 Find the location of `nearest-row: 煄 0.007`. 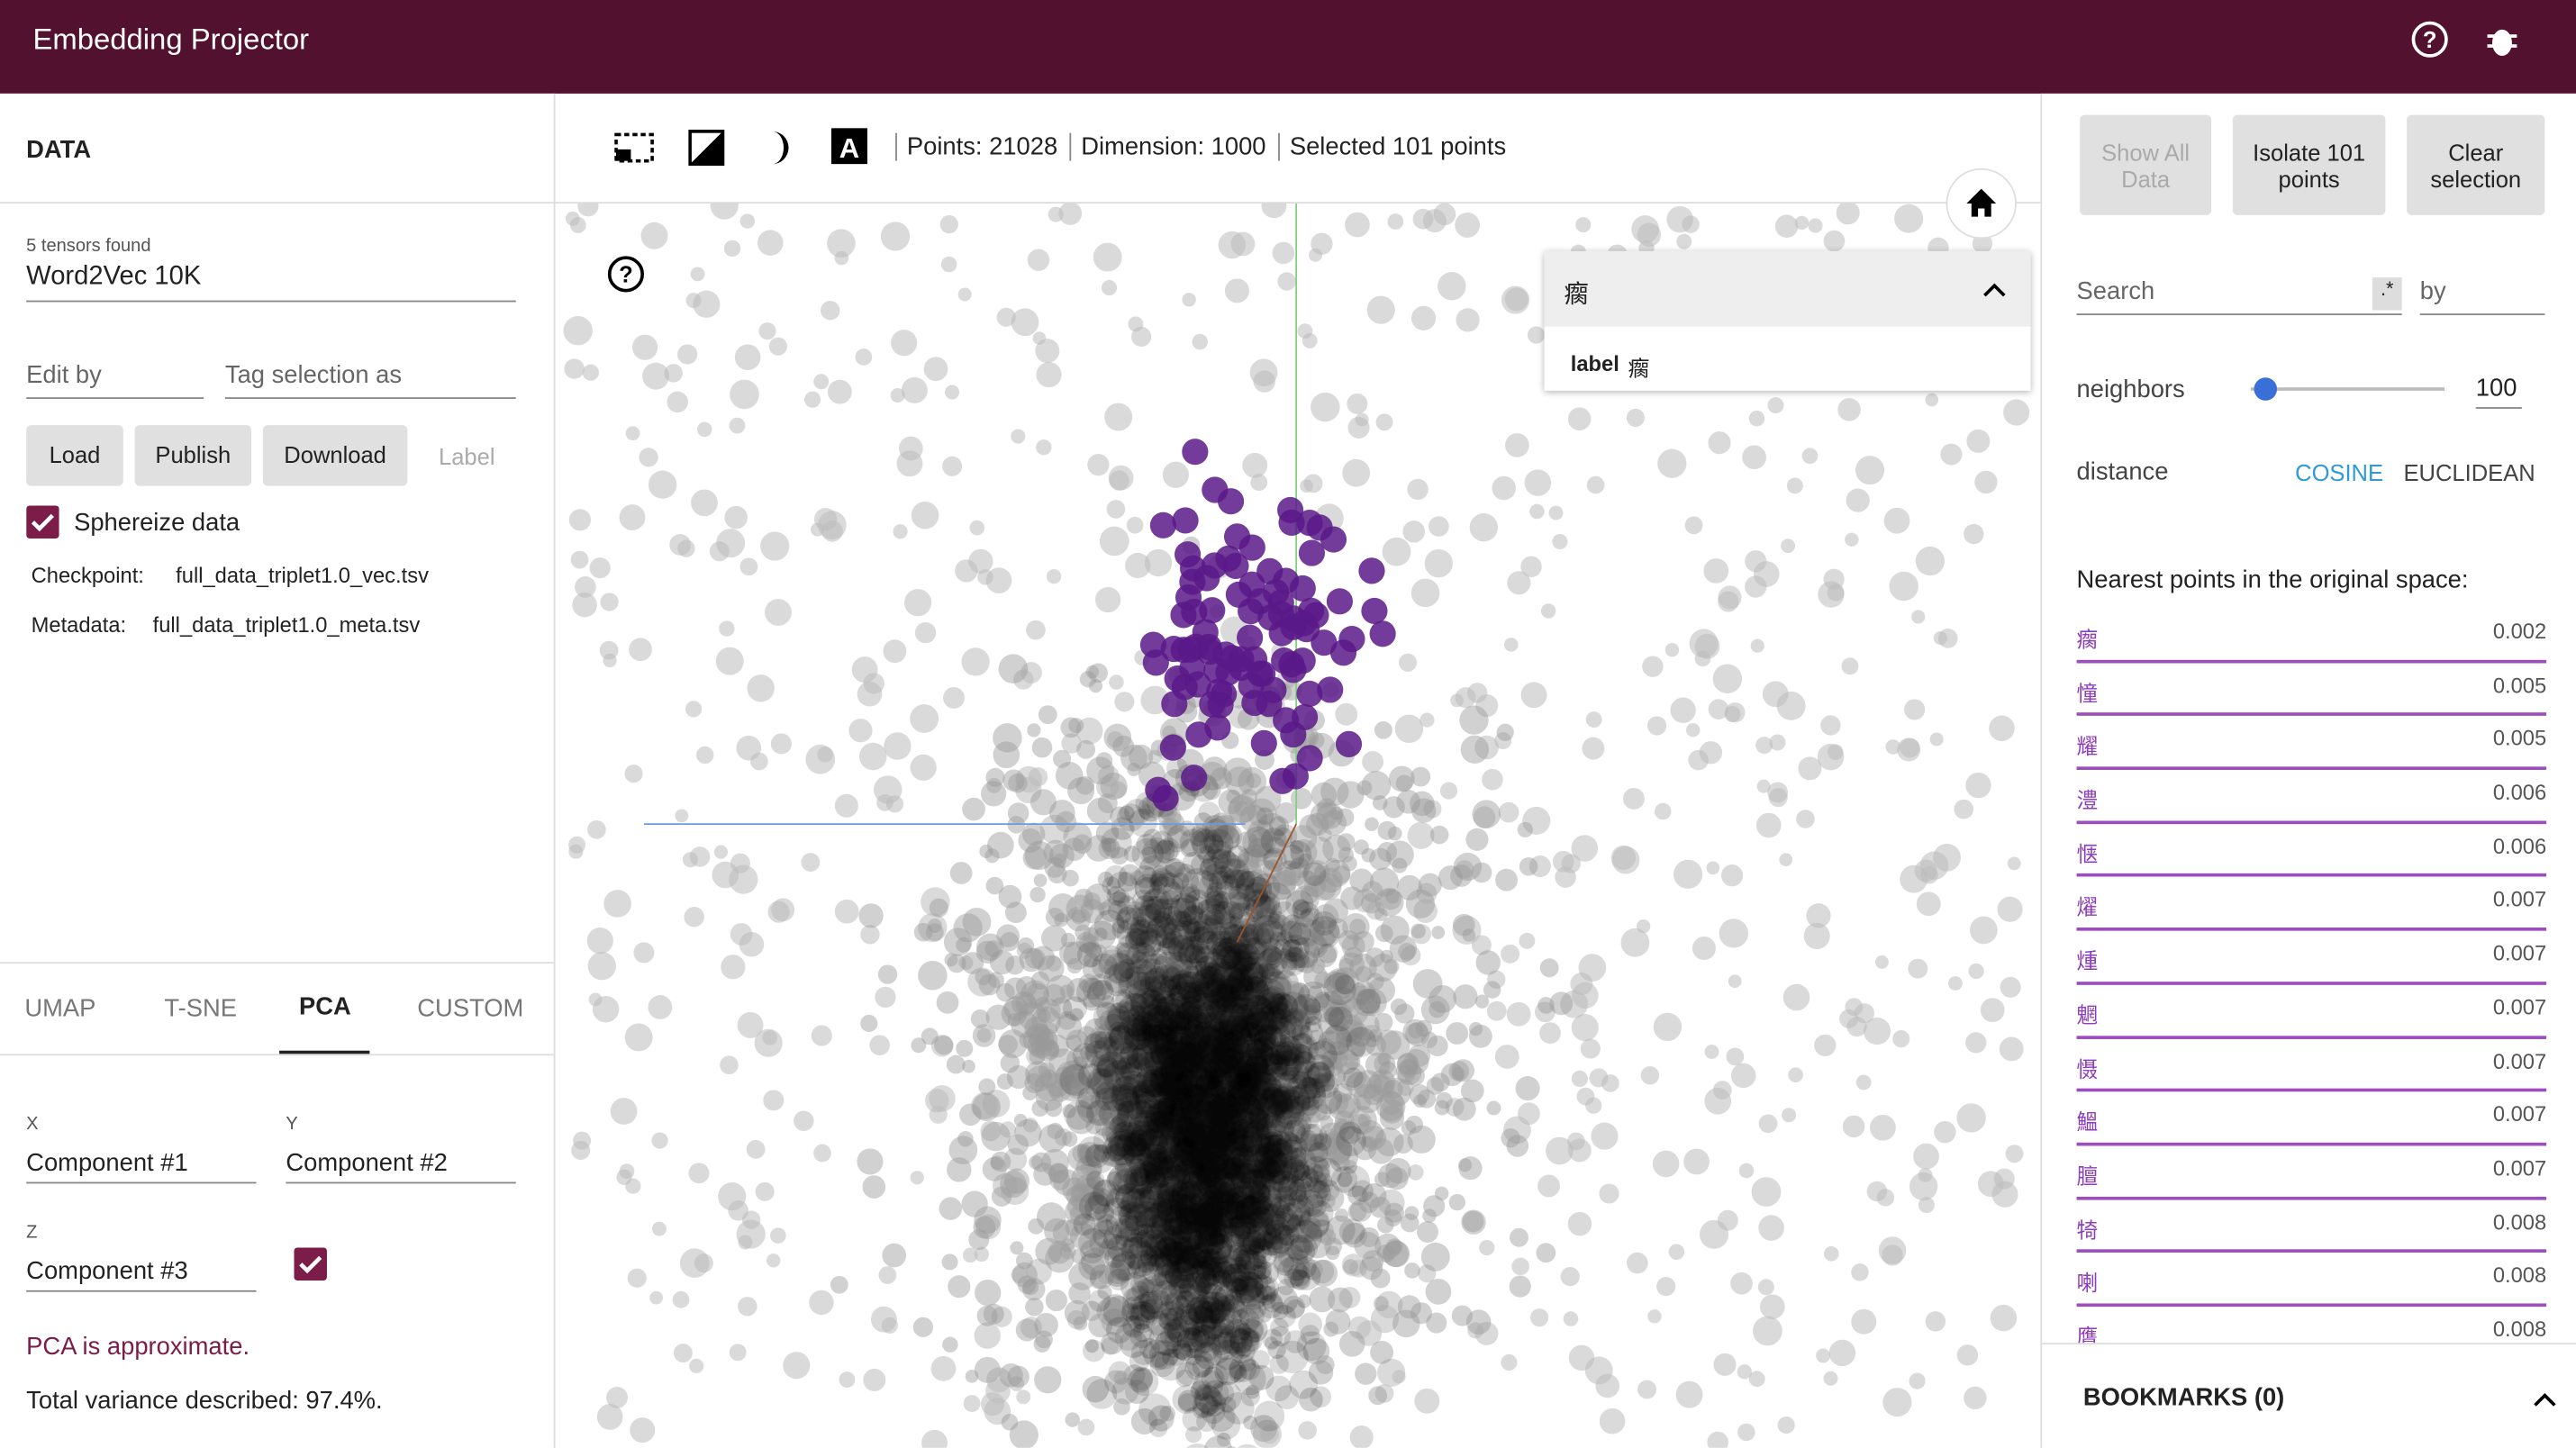

nearest-row: 煄 0.007 is located at coordinates (2311, 959).